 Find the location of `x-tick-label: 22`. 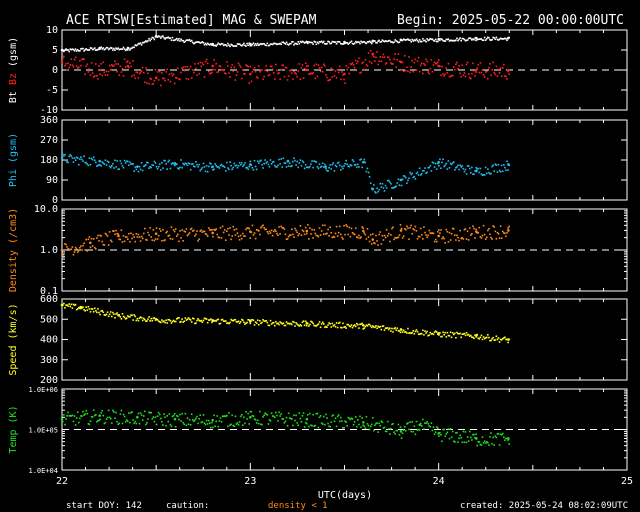

x-tick-label: 22 is located at coordinates (62, 481).